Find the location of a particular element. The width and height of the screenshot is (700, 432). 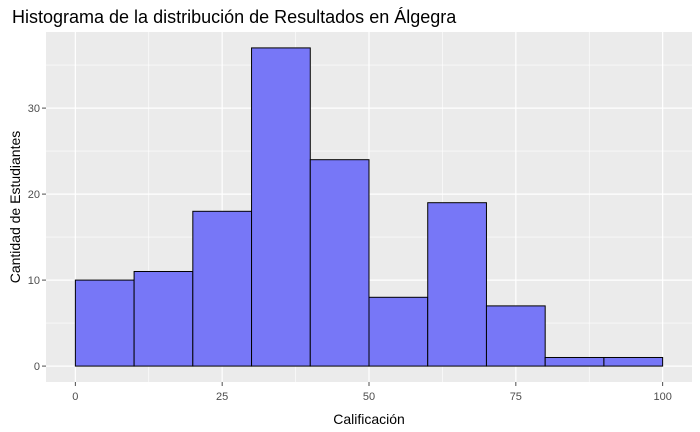

x-tick-label: 25 is located at coordinates (222, 397).